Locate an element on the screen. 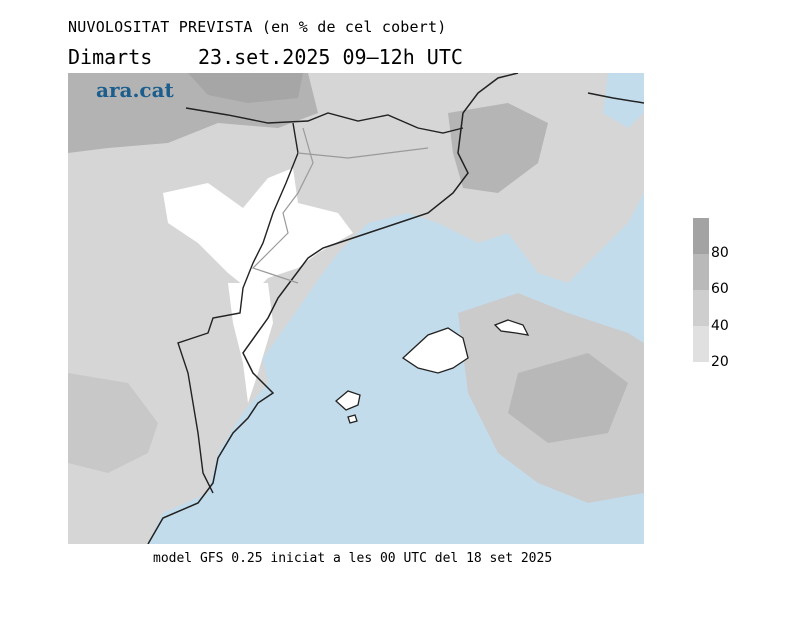  border-france-spain is located at coordinates (324, 120).